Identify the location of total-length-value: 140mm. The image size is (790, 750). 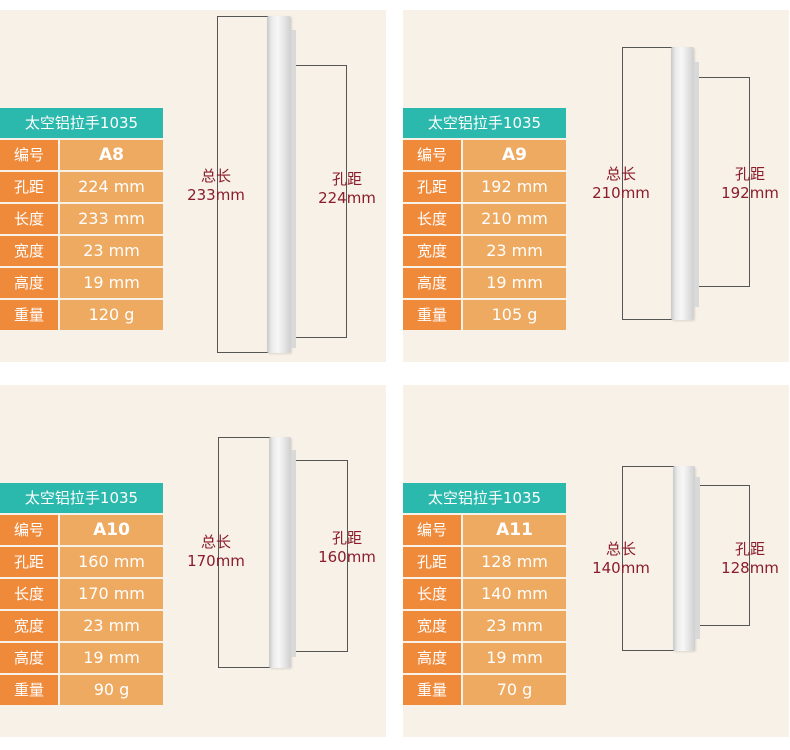
(621, 568).